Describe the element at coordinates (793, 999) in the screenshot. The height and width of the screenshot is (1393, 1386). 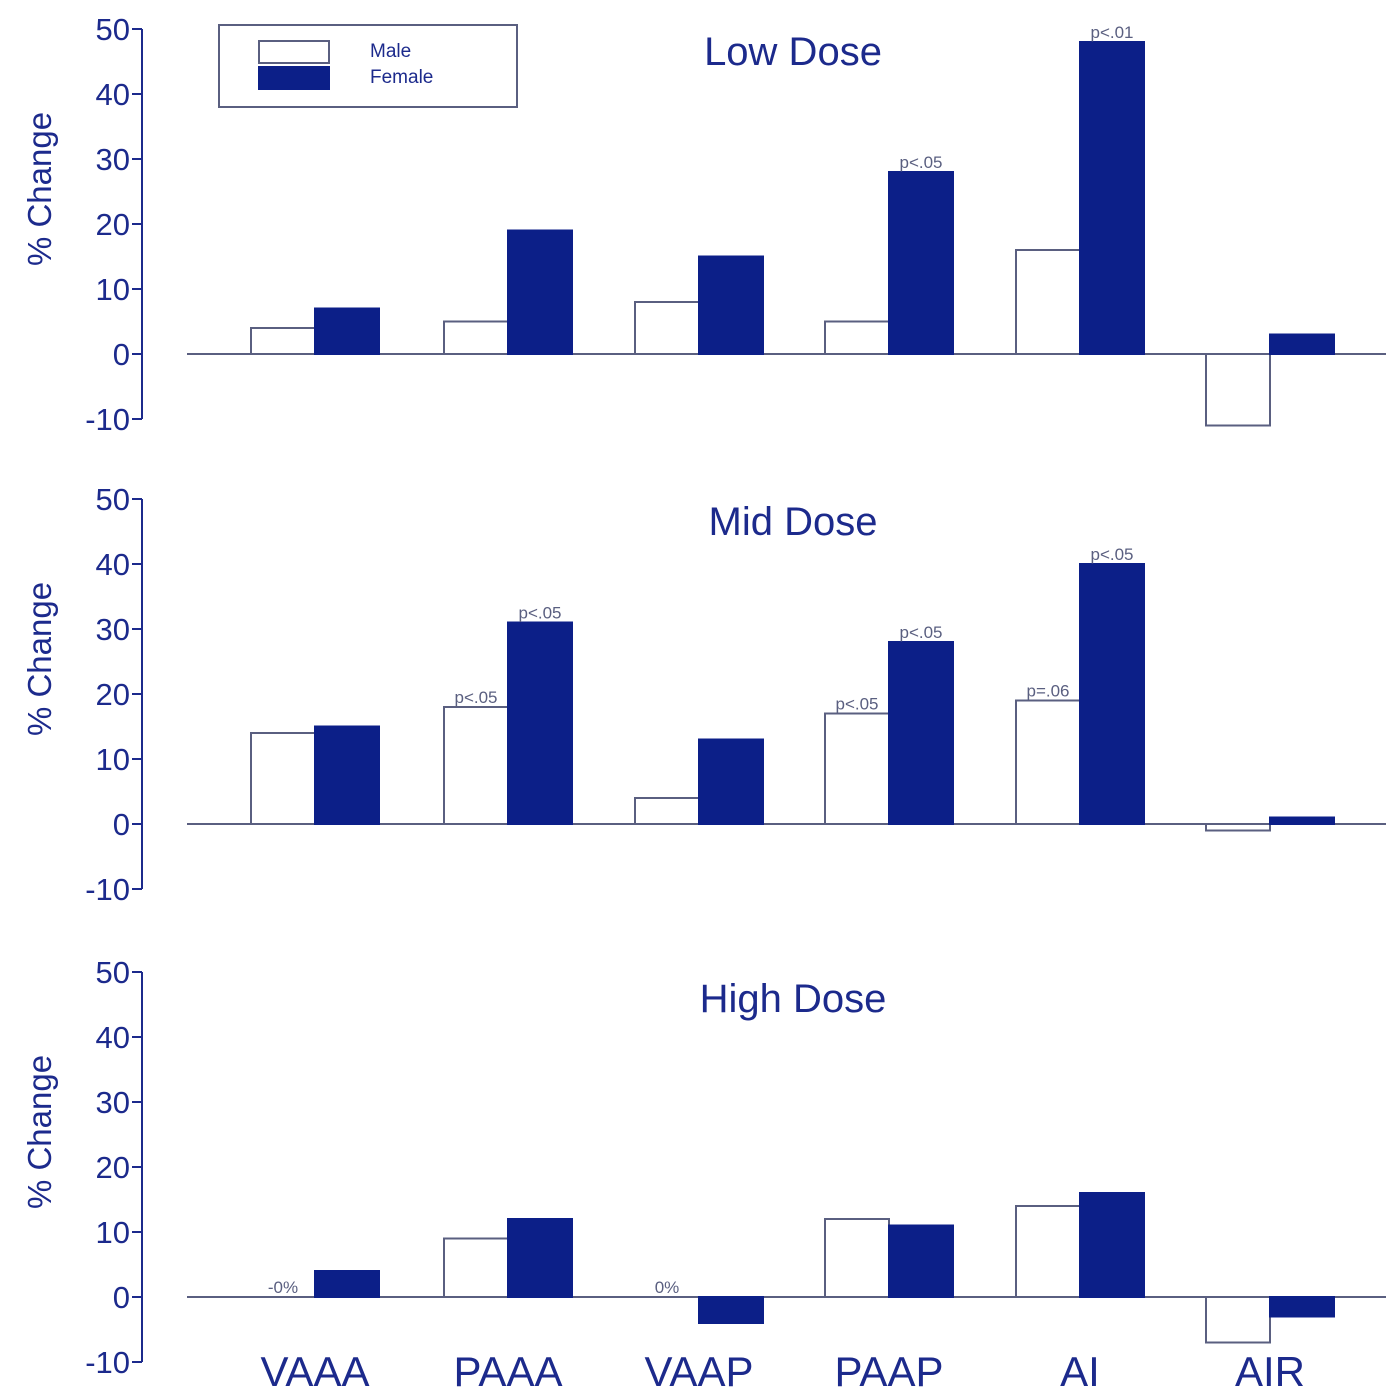
I see `high-dose-title: High Dose` at that location.